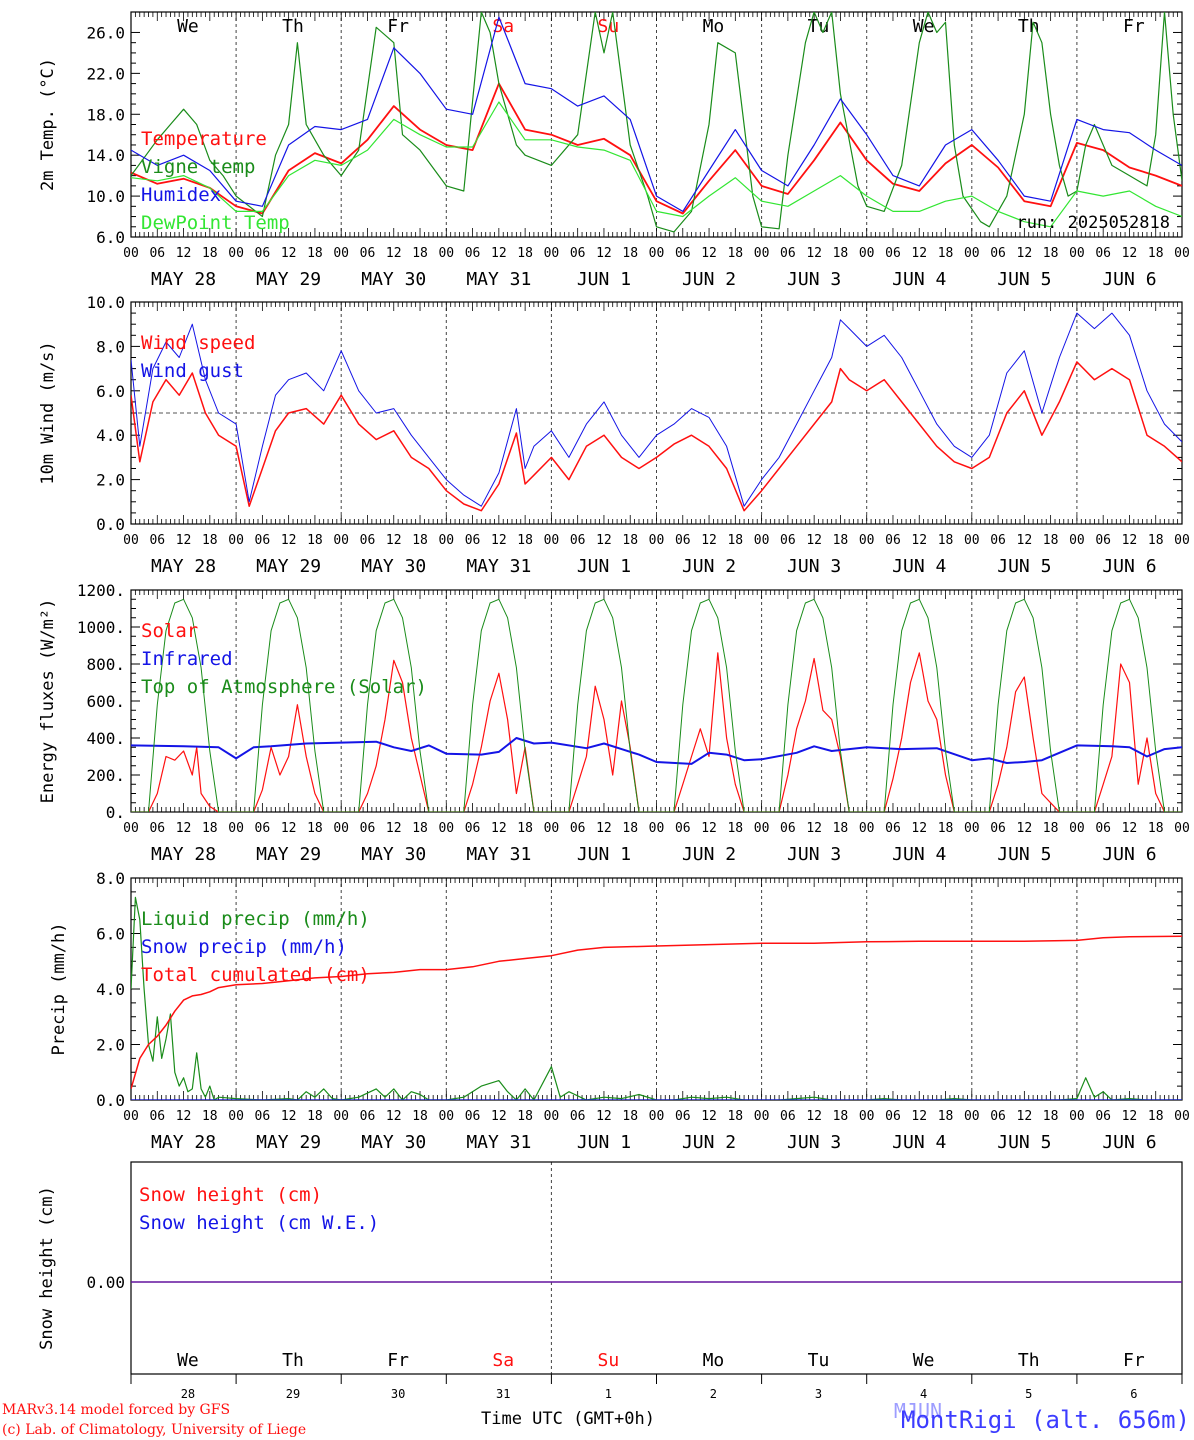  What do you see at coordinates (656, 1012) in the screenshot?
I see `series-total-cumulated-cm` at bounding box center [656, 1012].